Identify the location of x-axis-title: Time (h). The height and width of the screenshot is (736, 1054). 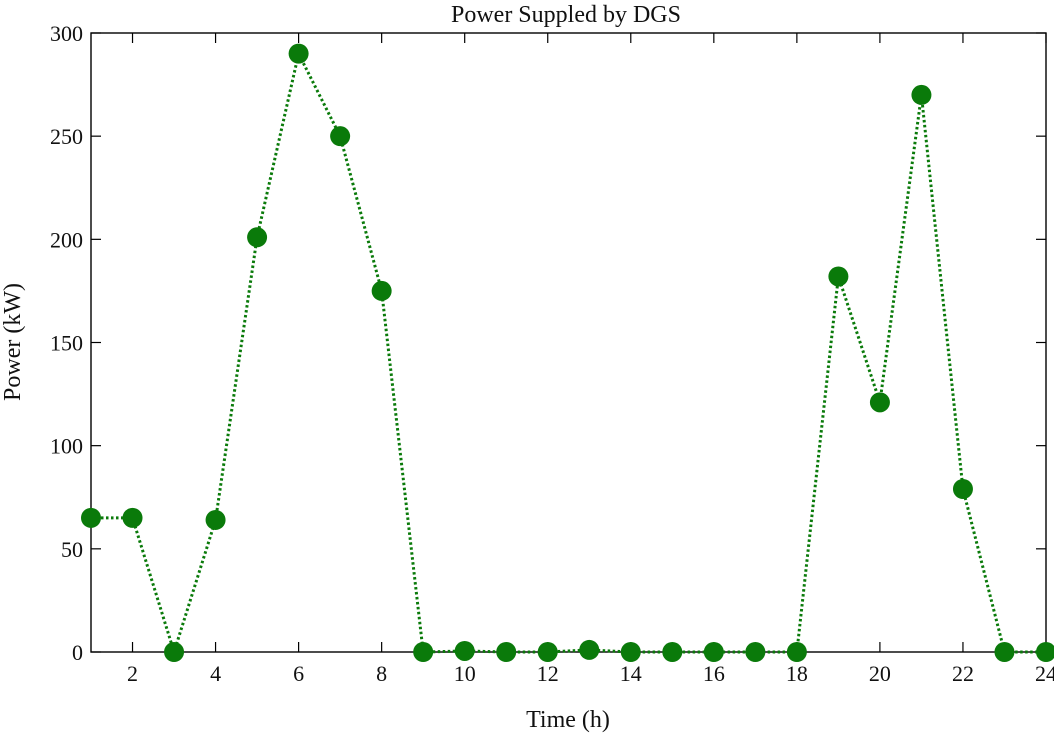
(568, 720).